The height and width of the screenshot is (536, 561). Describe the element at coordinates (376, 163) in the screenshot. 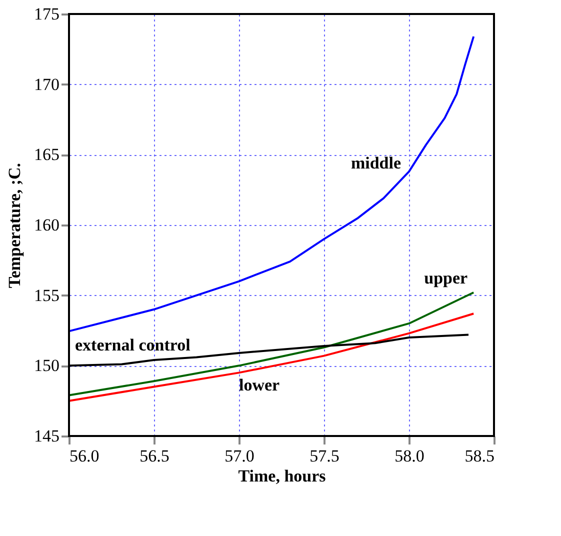

I see `series-label: middle` at that location.